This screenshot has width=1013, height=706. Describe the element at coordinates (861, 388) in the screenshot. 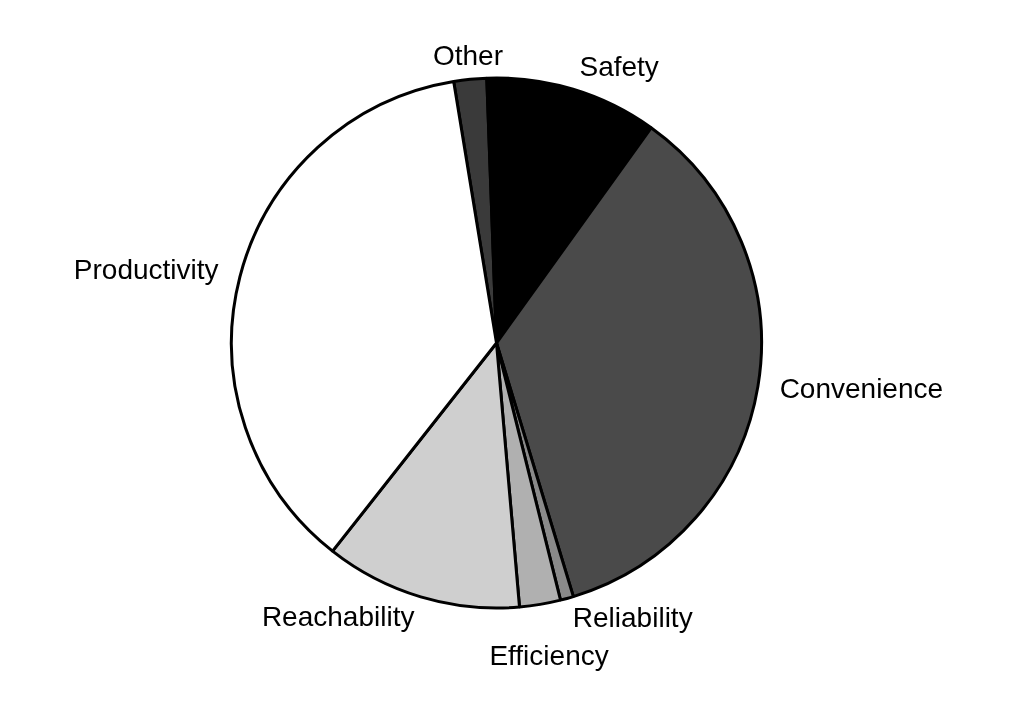

I see `slice-label: Convenience` at that location.